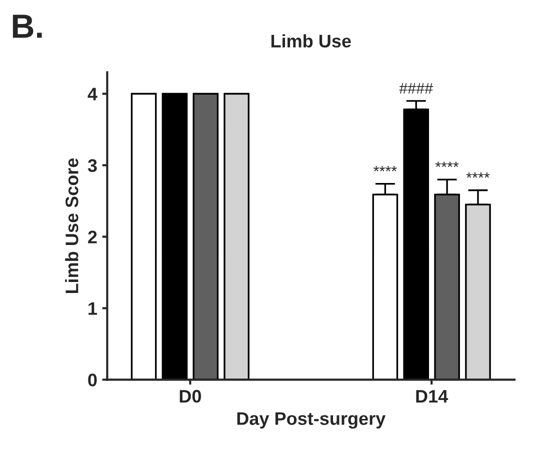  Describe the element at coordinates (92, 237) in the screenshot. I see `y-tick-label: 2` at that location.